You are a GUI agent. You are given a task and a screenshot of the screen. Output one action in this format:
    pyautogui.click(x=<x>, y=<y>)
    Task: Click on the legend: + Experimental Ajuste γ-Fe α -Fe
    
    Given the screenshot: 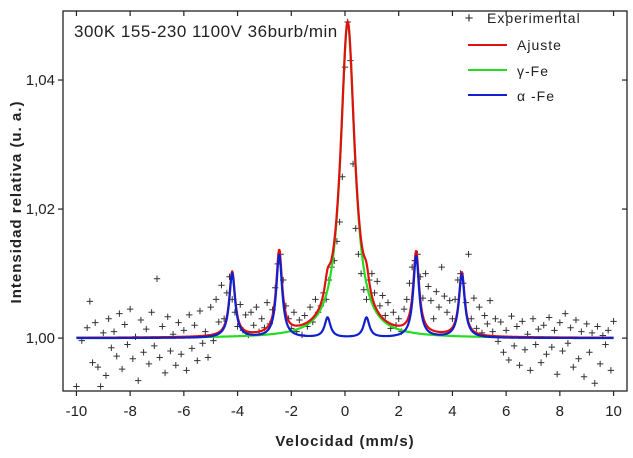 What is the action you would take?
    pyautogui.click(x=523, y=57)
    